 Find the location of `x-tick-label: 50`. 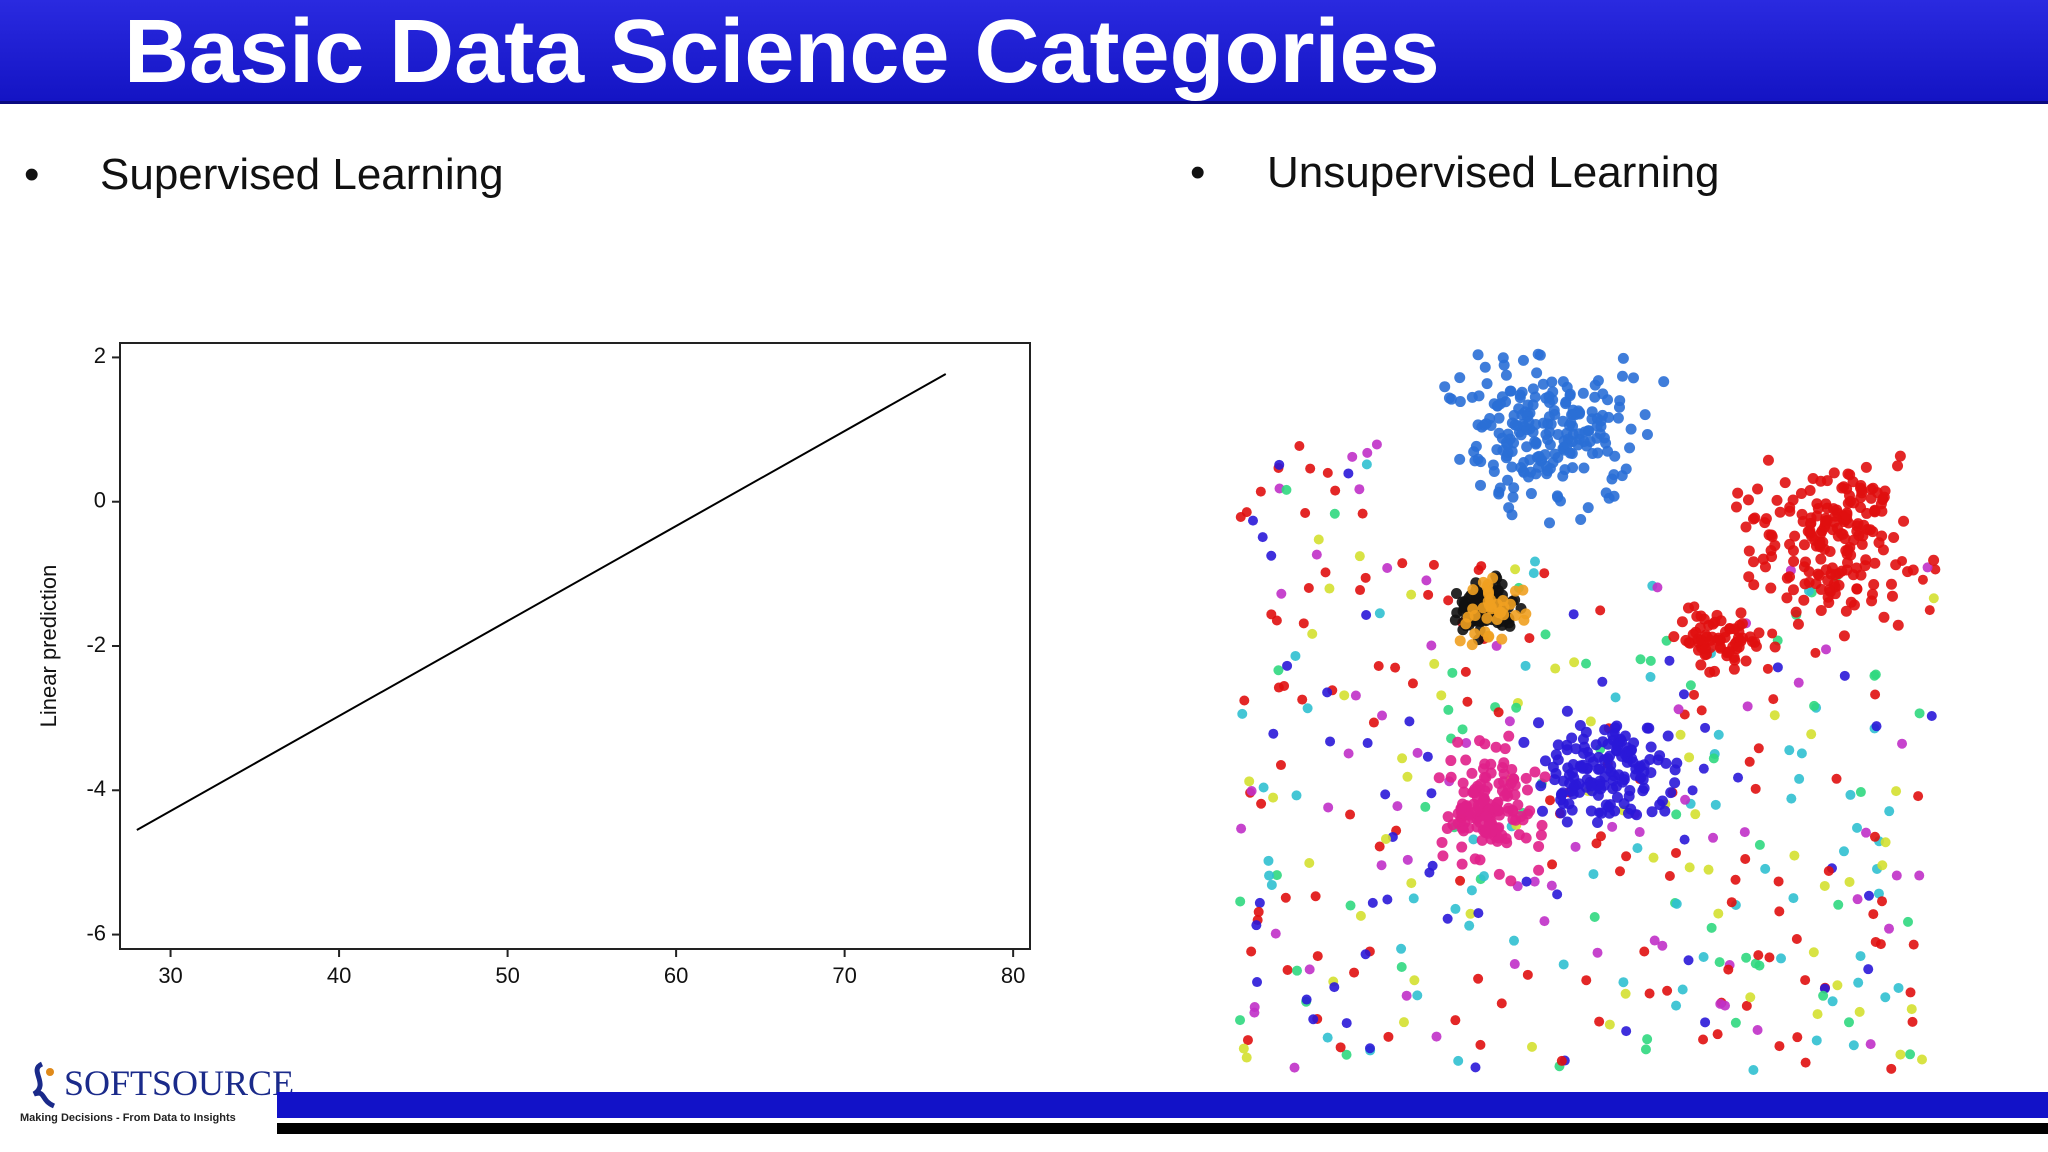

x-tick-label: 50 is located at coordinates (507, 975).